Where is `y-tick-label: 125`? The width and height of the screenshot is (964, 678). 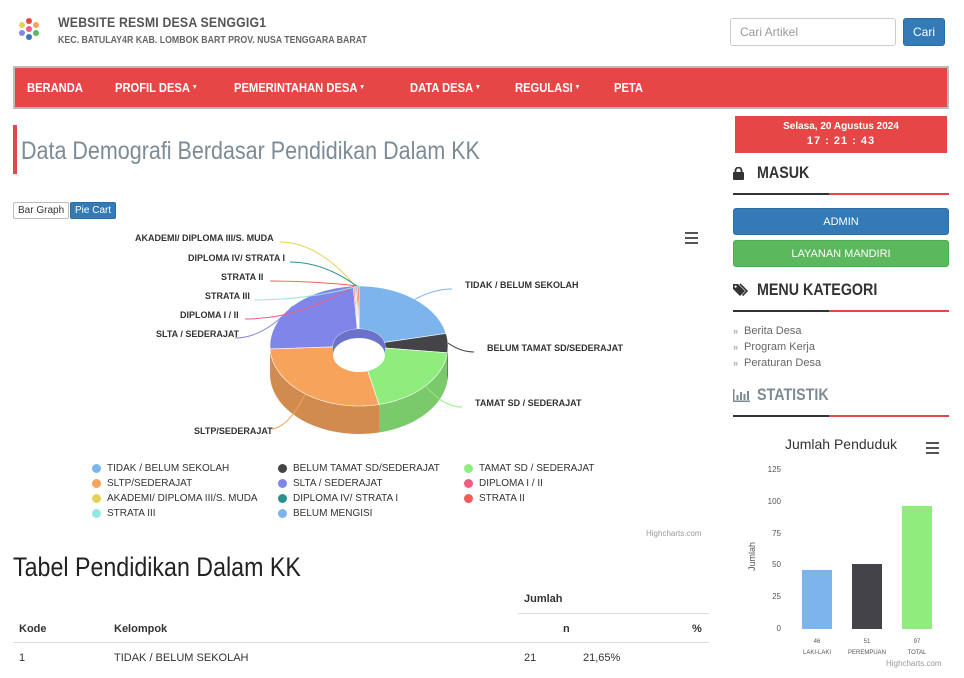
y-tick-label: 125 is located at coordinates (774, 469).